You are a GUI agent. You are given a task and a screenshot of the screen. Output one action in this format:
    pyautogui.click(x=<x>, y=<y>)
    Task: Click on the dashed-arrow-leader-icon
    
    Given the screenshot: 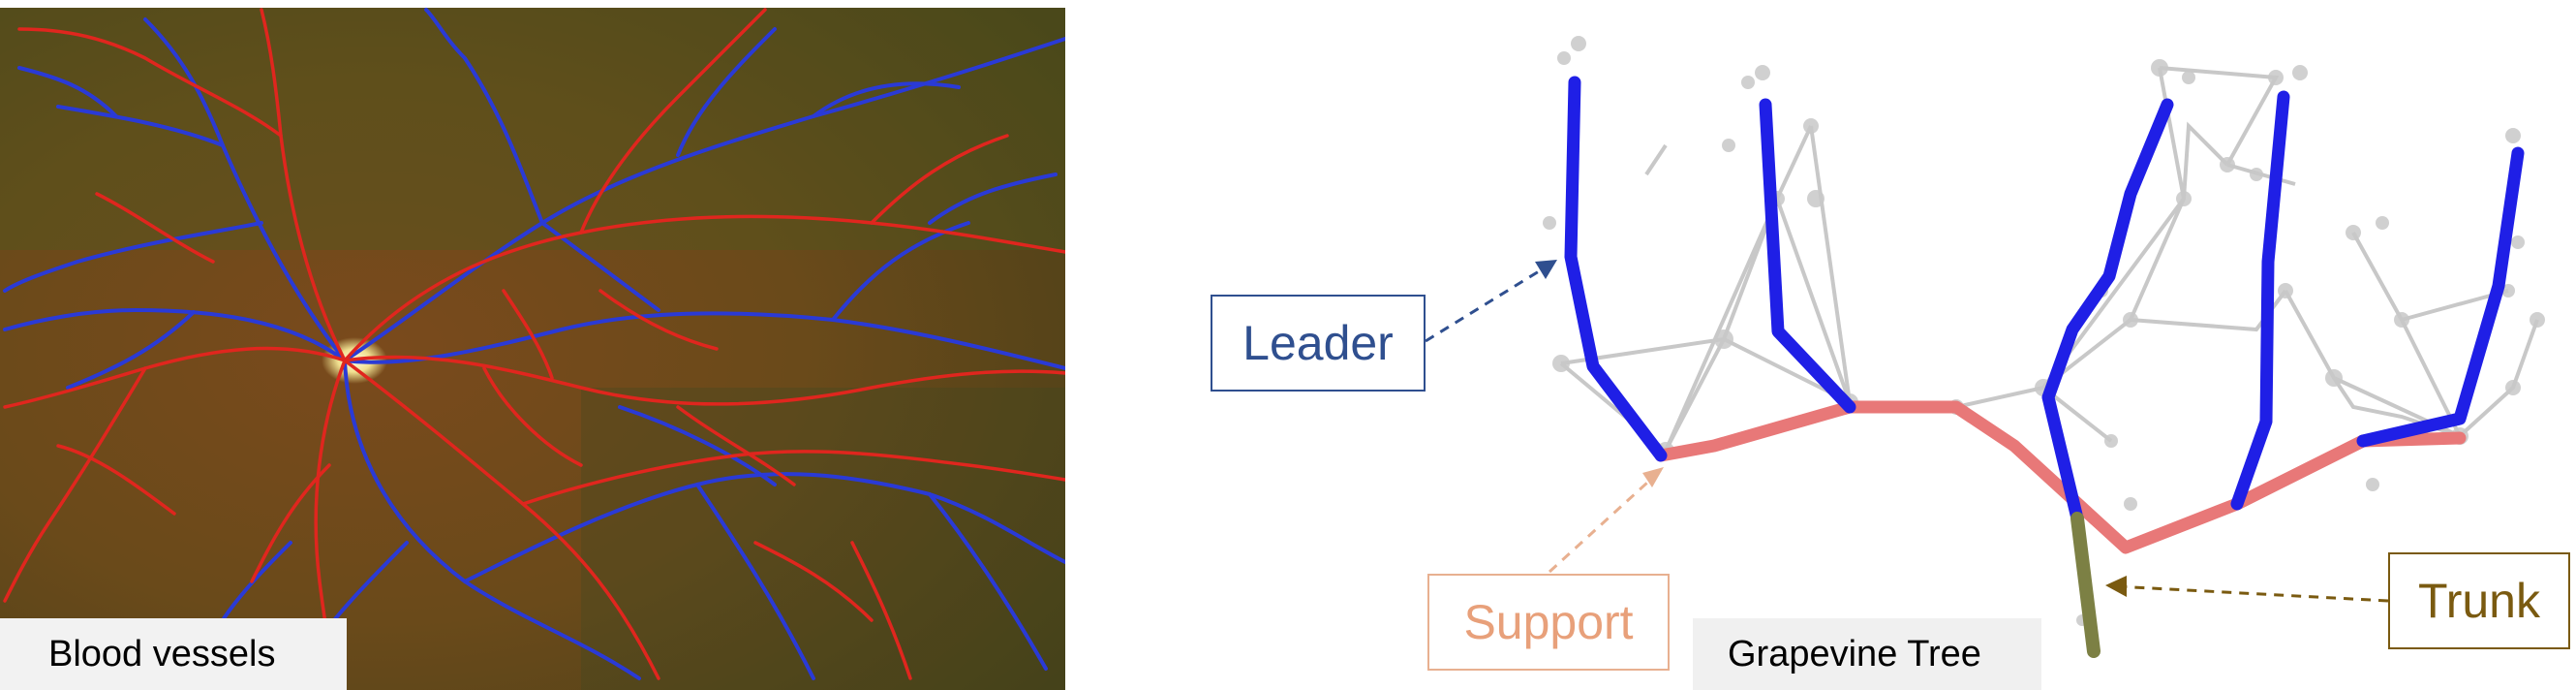 What is the action you would take?
    pyautogui.click(x=1488, y=302)
    